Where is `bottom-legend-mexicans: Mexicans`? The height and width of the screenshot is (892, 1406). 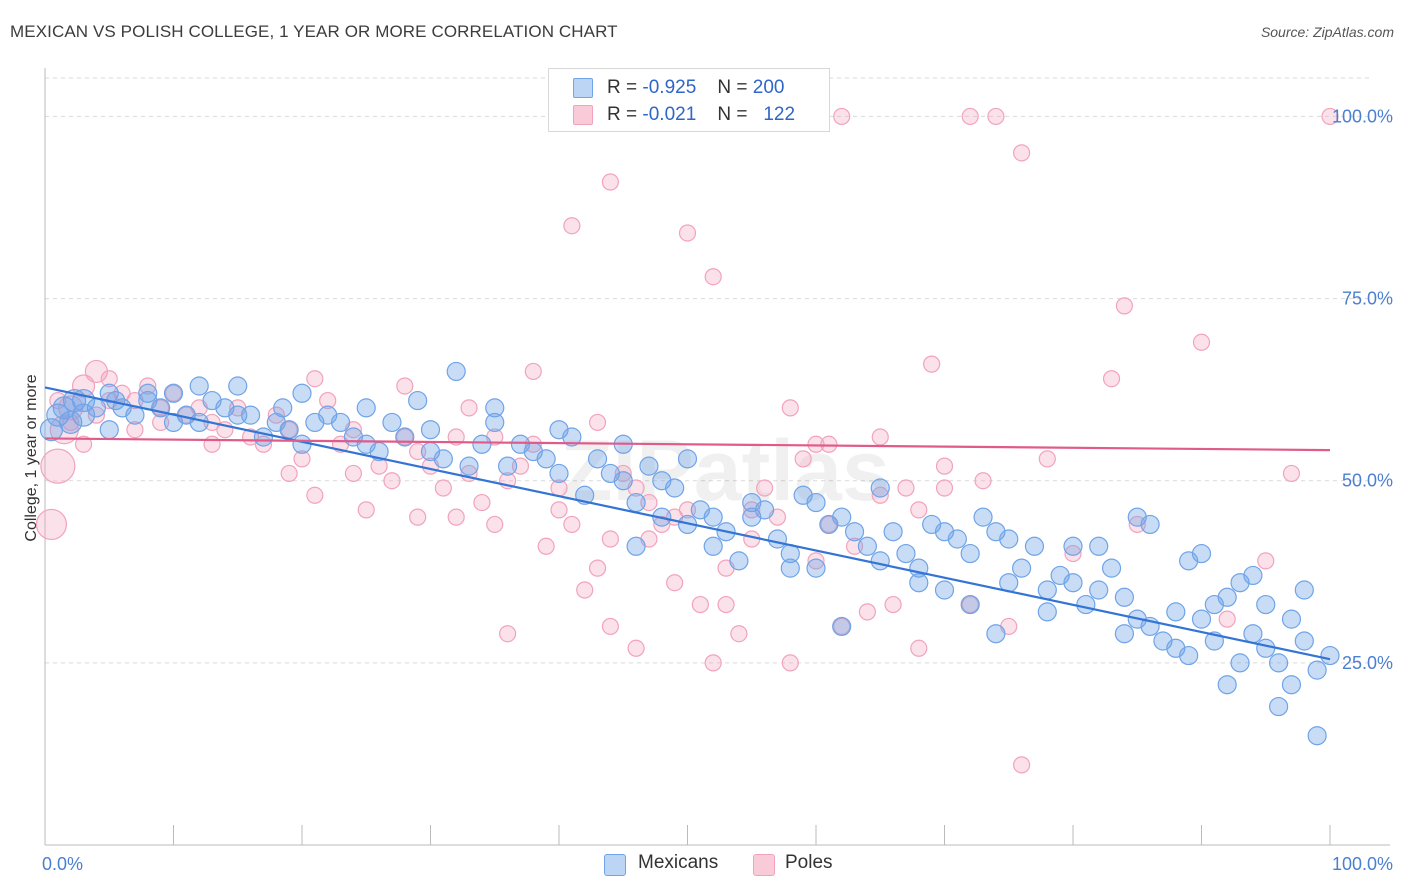
bottom-legend-mexicans: Mexicans is located at coordinates (674, 865).